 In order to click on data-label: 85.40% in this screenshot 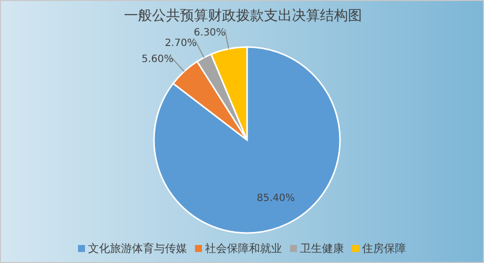, I will do `click(275, 198)`.